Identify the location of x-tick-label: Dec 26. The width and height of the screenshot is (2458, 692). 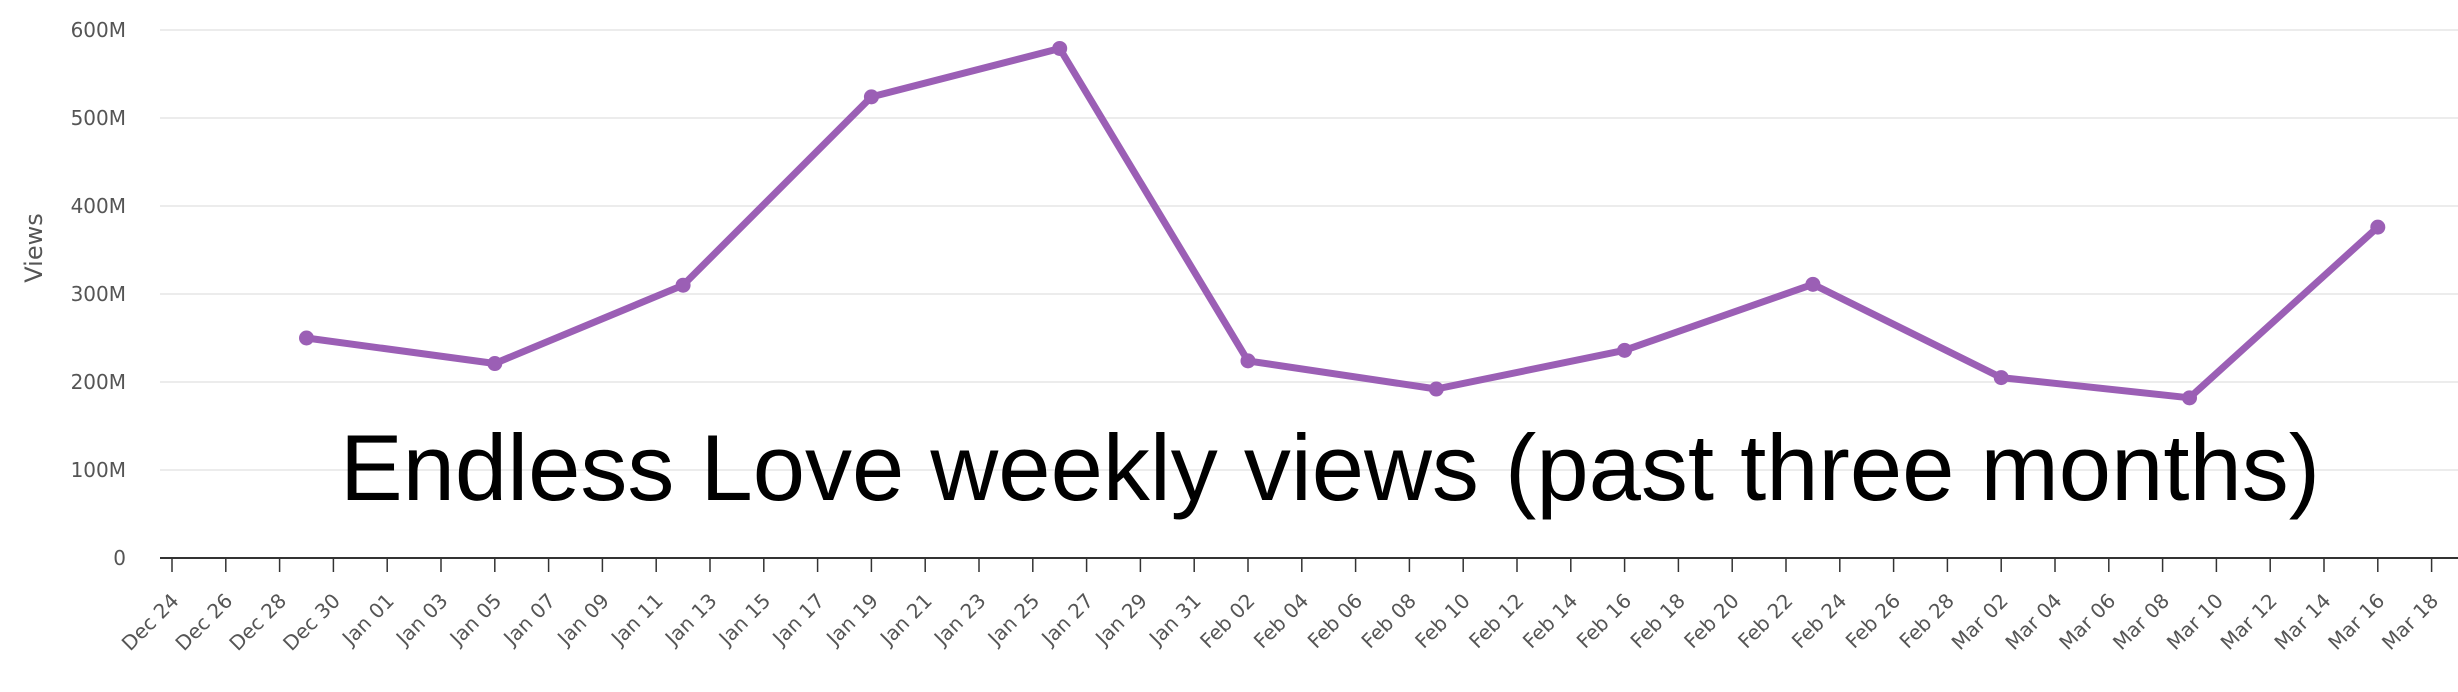
(204, 622).